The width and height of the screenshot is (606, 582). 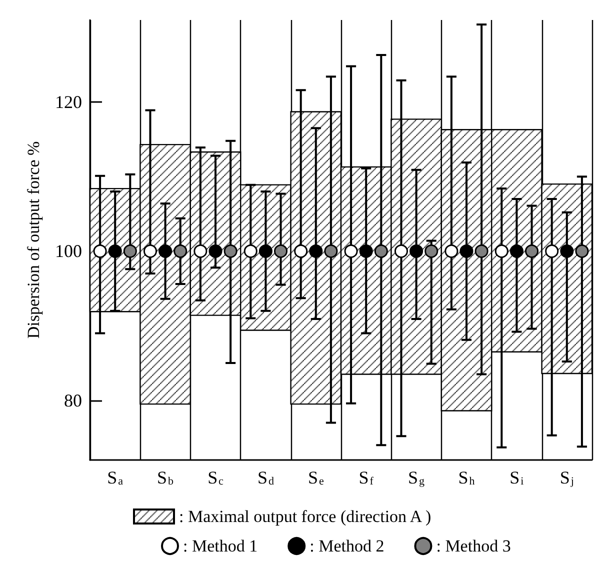 What do you see at coordinates (417, 478) in the screenshot?
I see `x-tick-label: Sg` at bounding box center [417, 478].